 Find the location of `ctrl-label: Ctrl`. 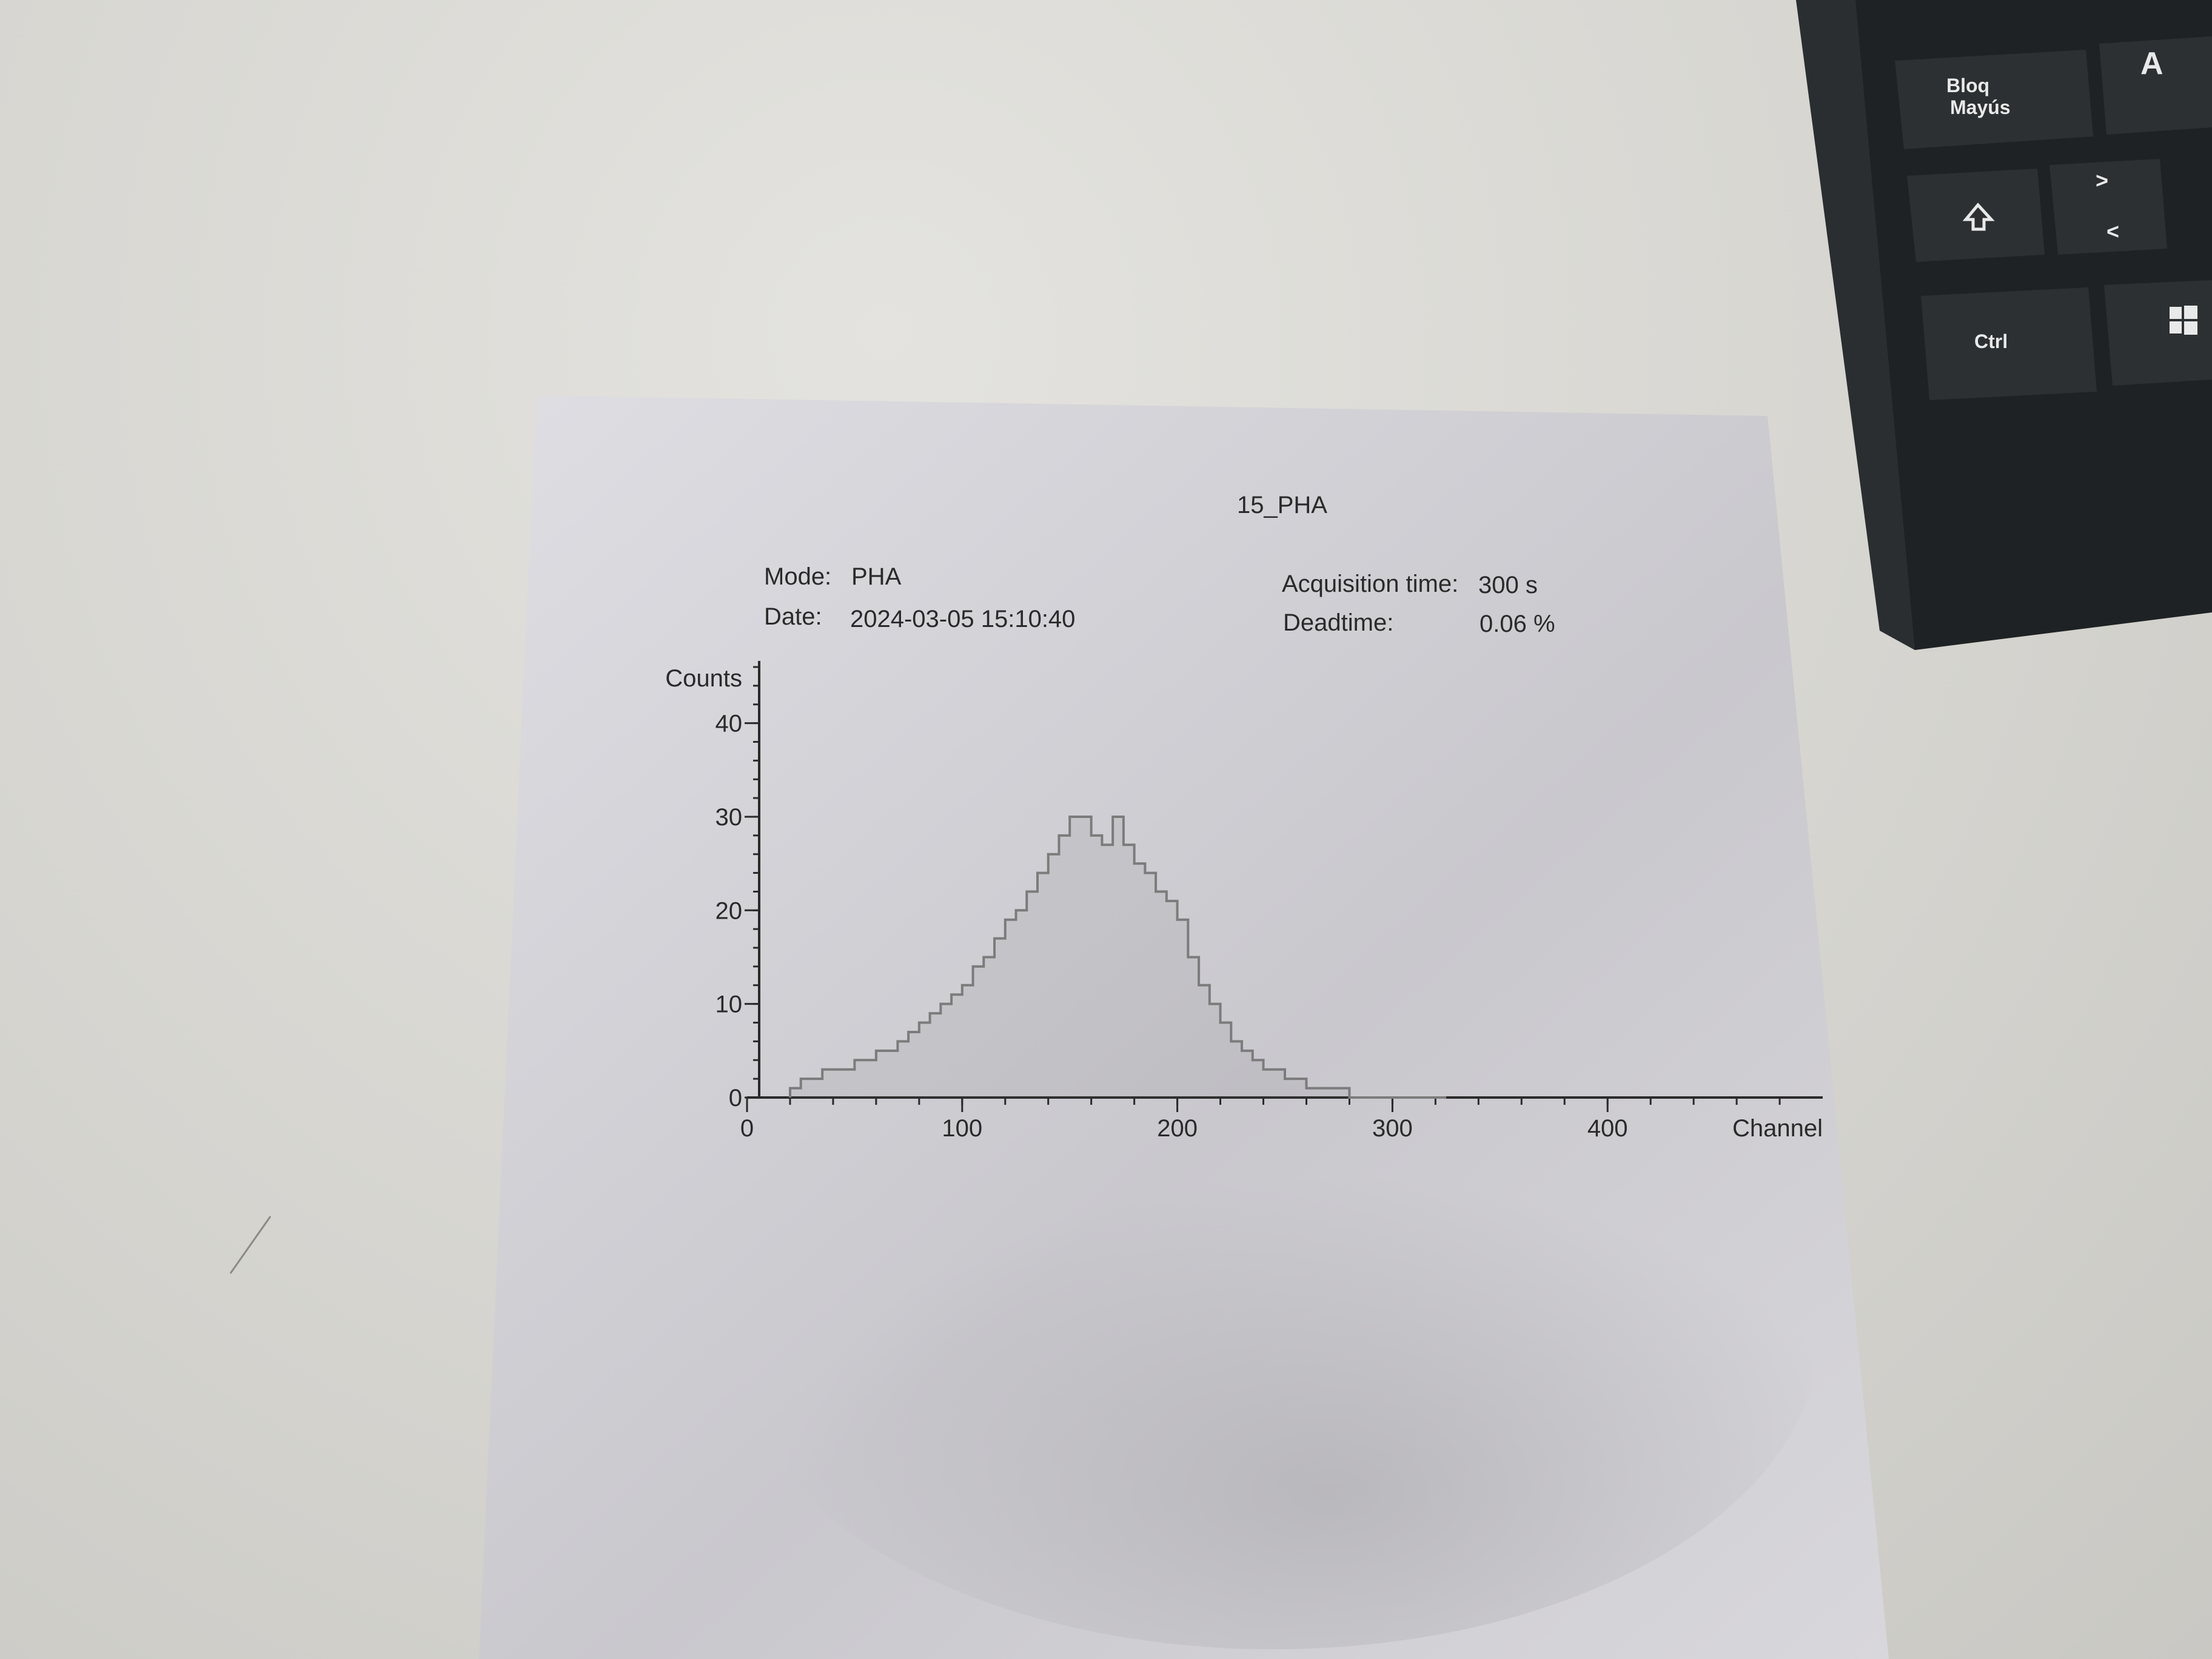

ctrl-label: Ctrl is located at coordinates (1991, 341).